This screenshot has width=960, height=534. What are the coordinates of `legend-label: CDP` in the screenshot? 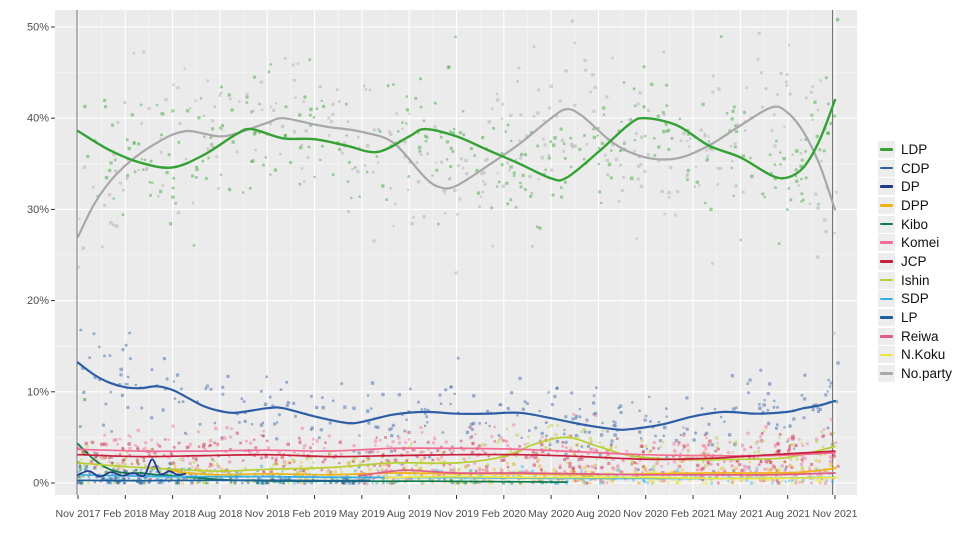 It's located at (915, 168).